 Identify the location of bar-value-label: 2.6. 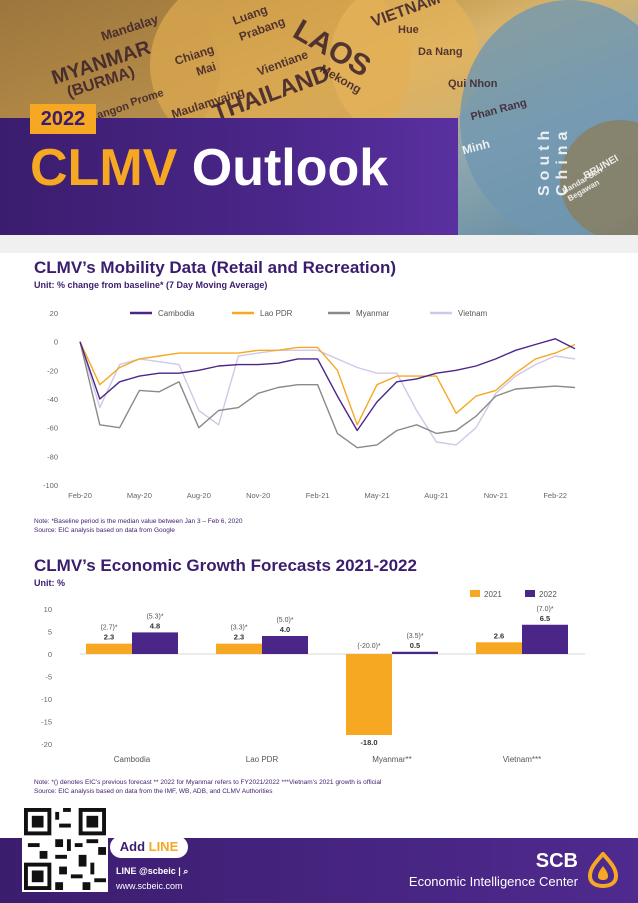
(499, 635).